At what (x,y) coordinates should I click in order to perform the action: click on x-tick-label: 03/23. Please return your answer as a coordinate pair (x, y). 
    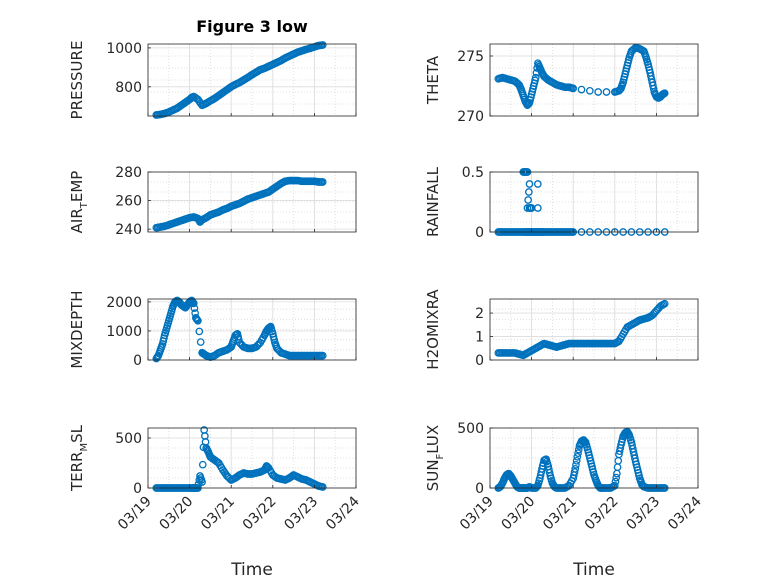
    Looking at the image, I should click on (643, 514).